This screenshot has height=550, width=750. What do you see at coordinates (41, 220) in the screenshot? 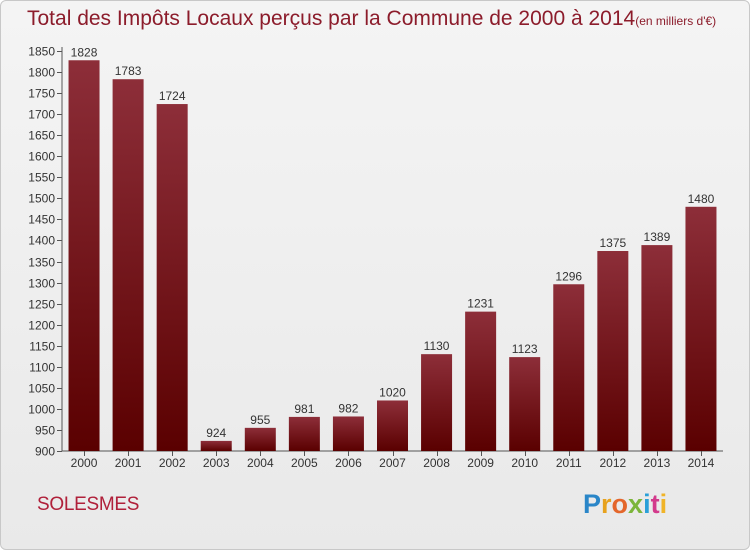
I see `y-tick-label: 1450` at bounding box center [41, 220].